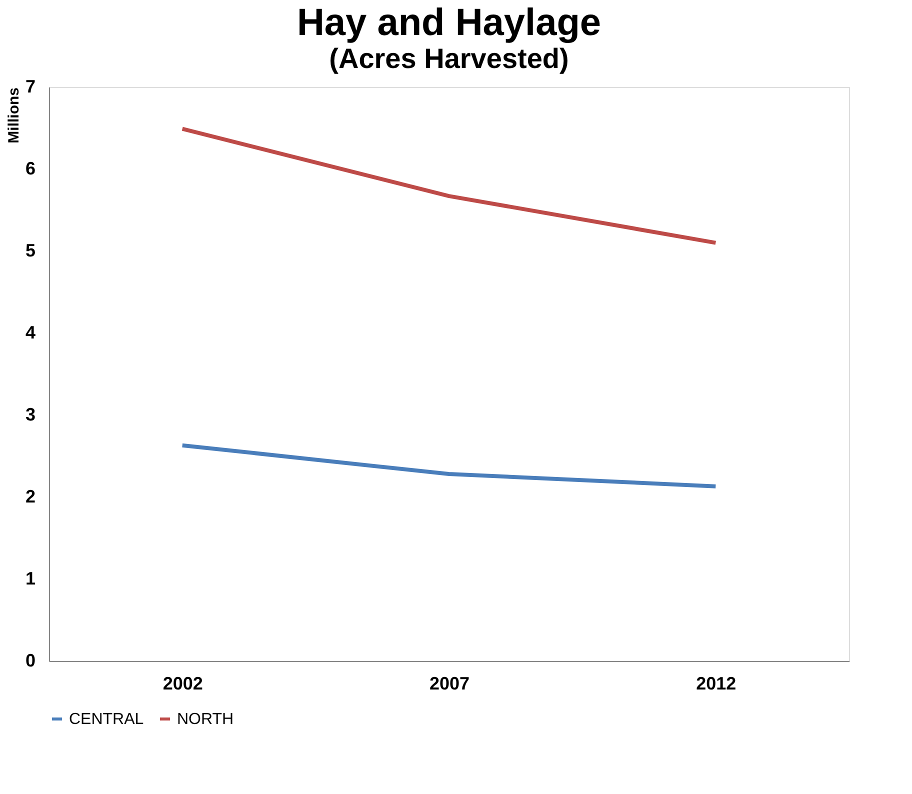  Describe the element at coordinates (30, 250) in the screenshot. I see `y-tick-label: 5` at that location.